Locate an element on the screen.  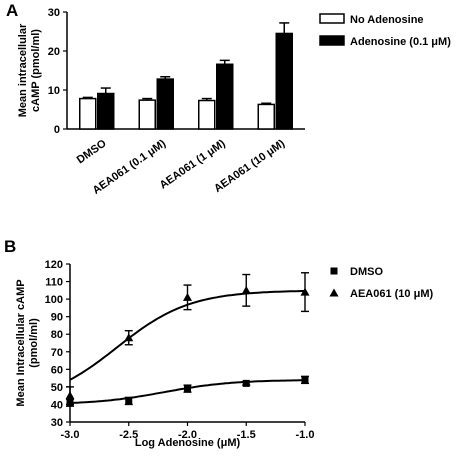
y-tick-label: 60 is located at coordinates (57, 370).